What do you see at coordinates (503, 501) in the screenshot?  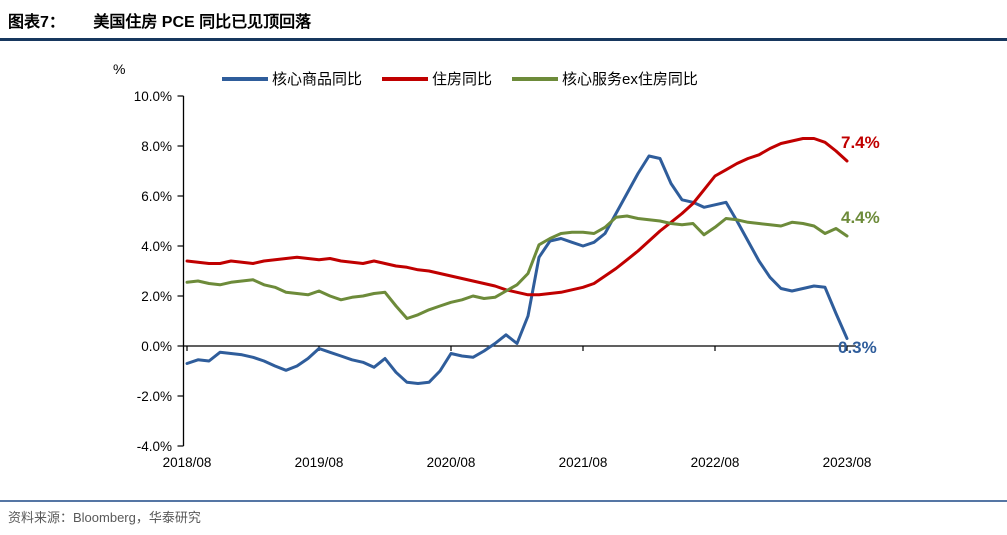 I see `footer-divider` at bounding box center [503, 501].